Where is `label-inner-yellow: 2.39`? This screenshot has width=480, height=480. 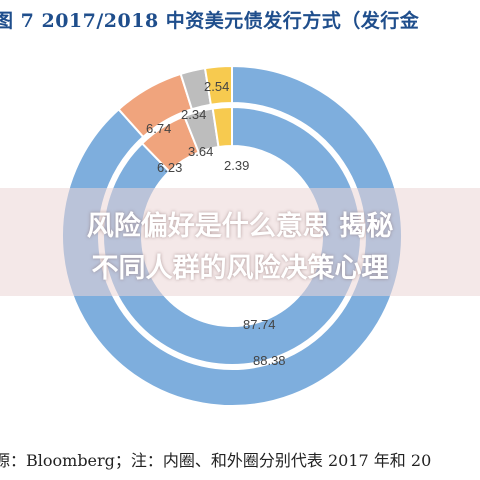 label-inner-yellow: 2.39 is located at coordinates (236, 165).